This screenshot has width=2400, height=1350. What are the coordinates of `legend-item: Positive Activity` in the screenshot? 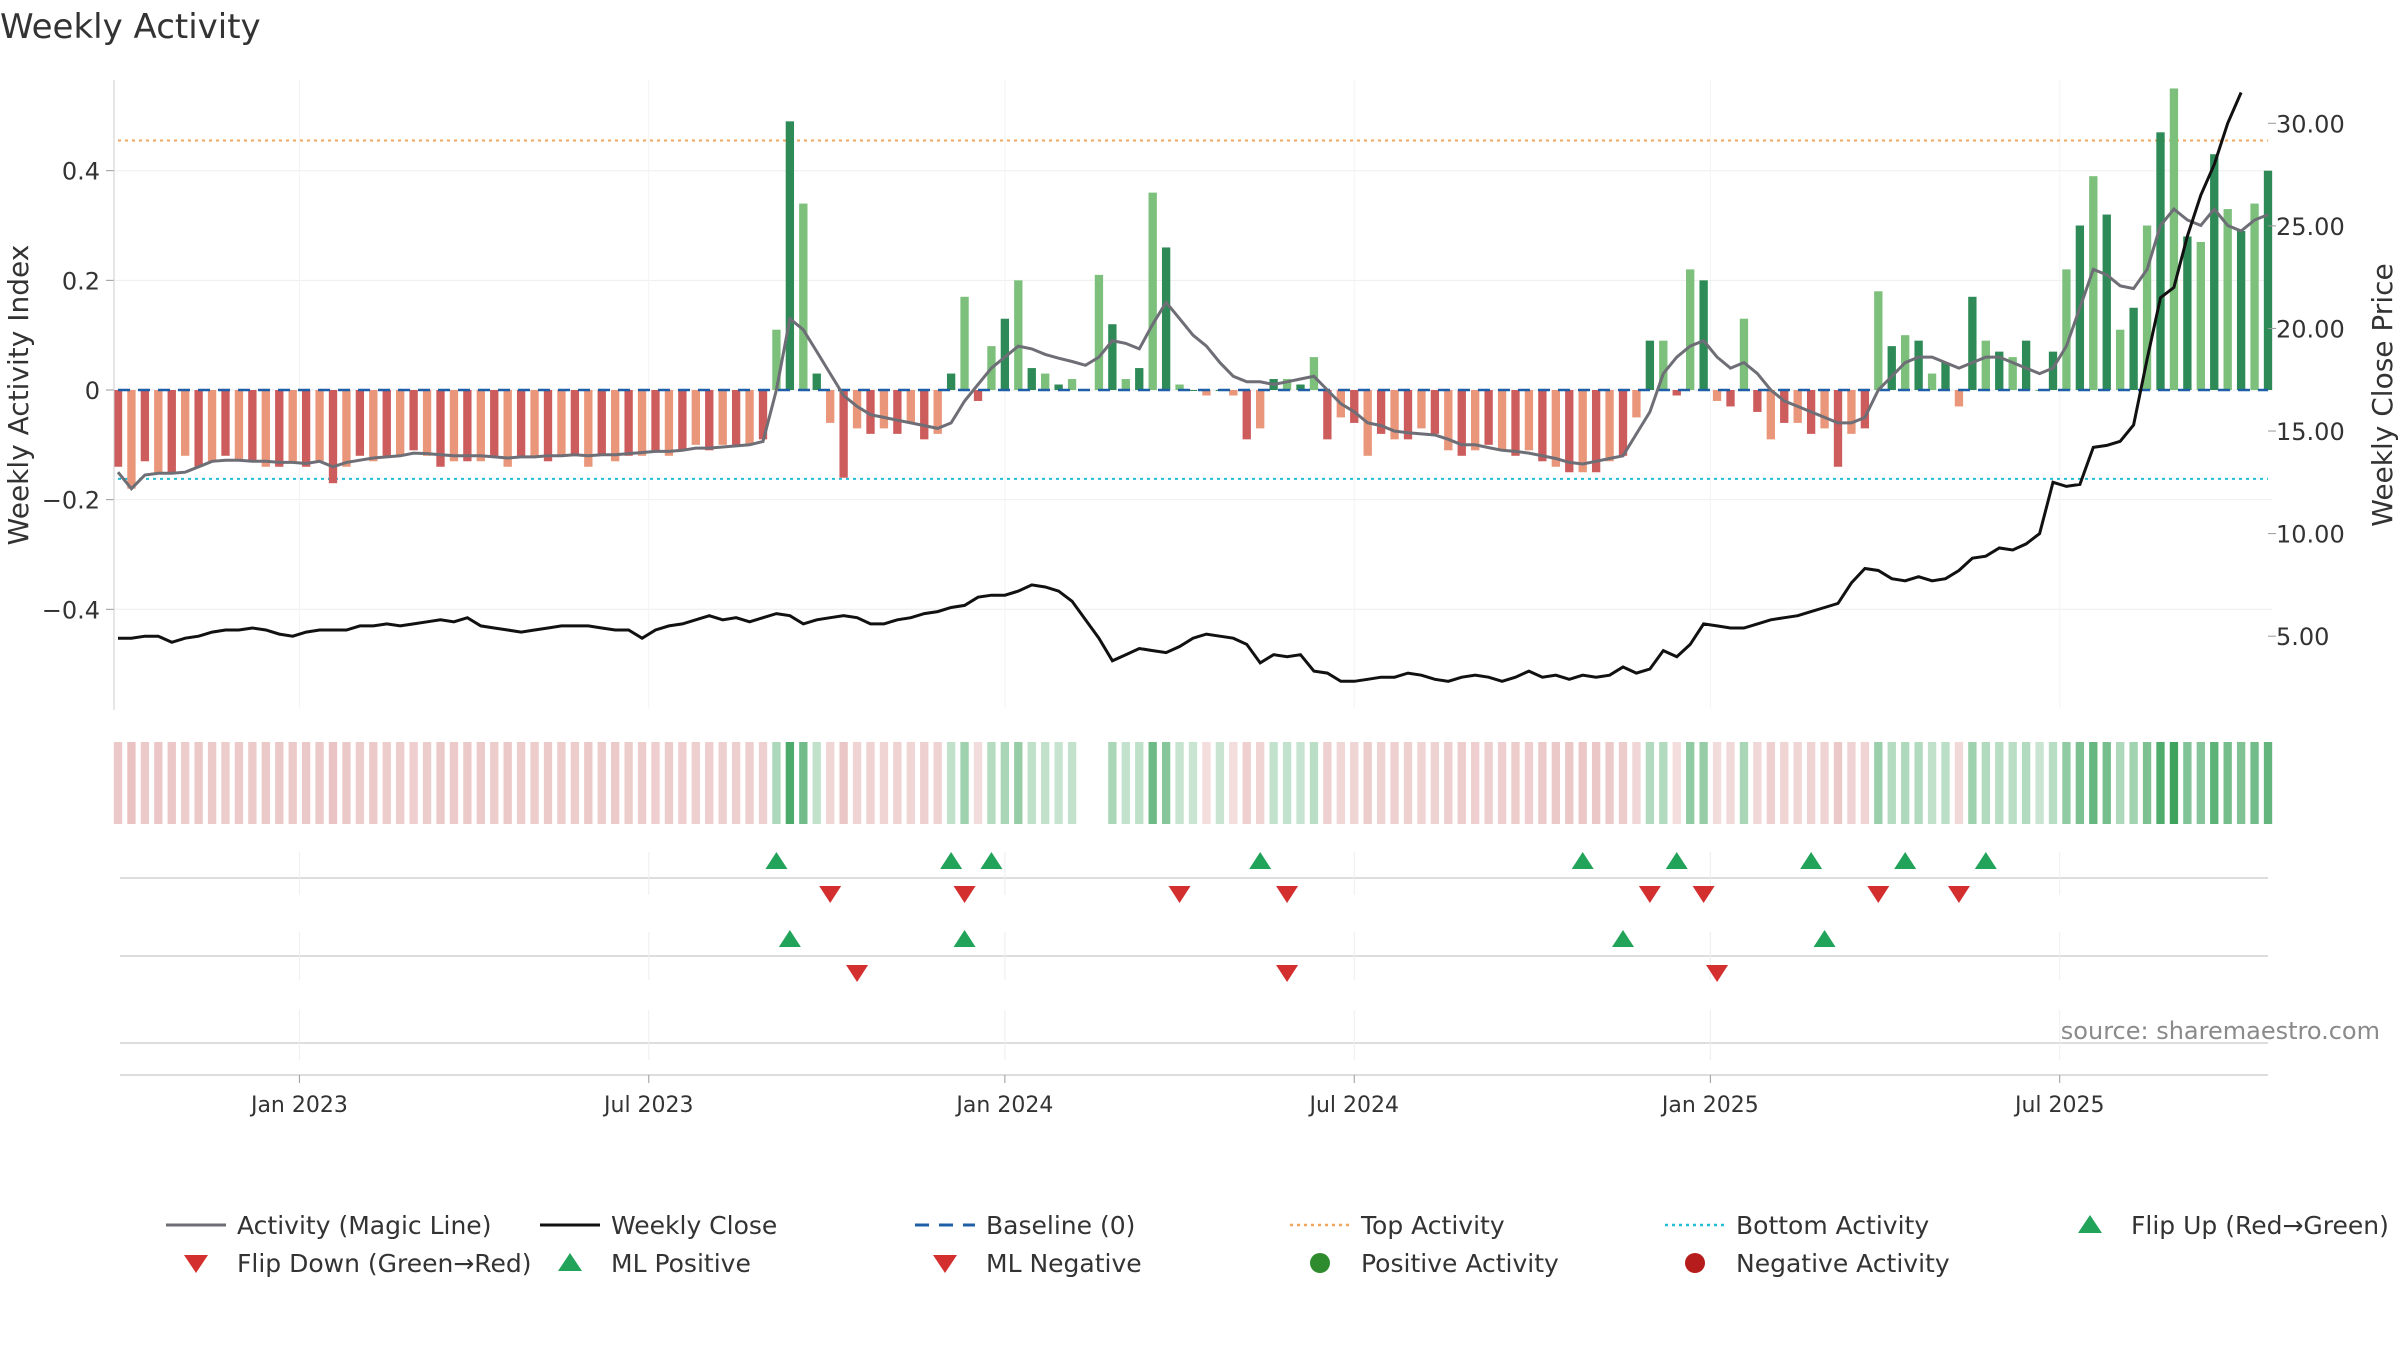 It's located at (1434, 1263).